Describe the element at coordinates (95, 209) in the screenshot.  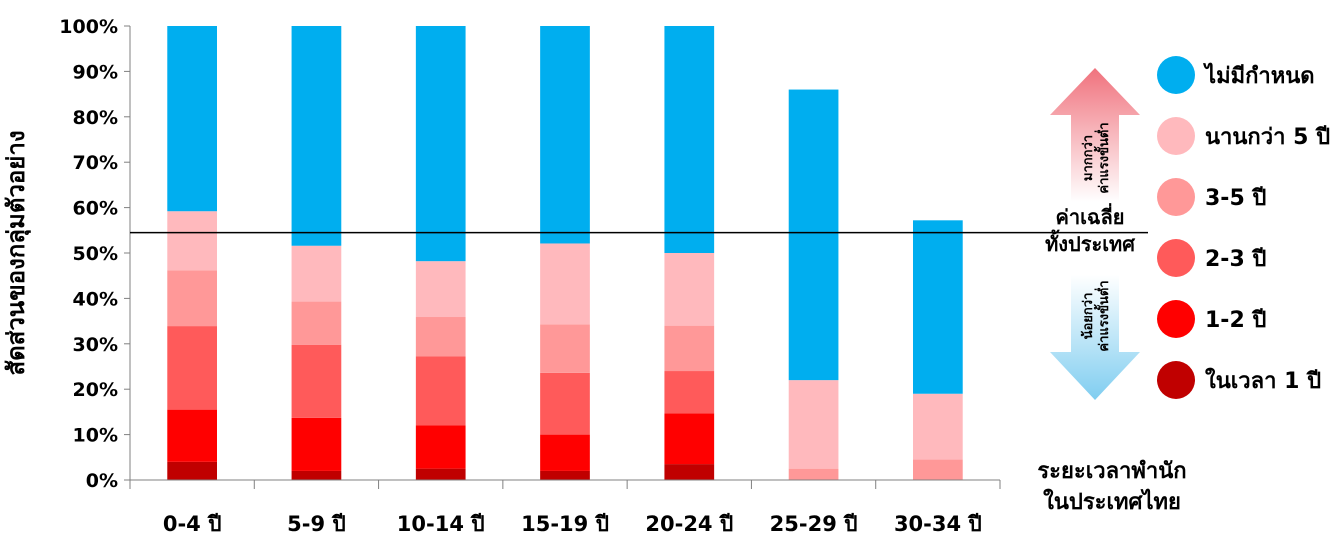
I see `y-tick-label: 60%` at that location.